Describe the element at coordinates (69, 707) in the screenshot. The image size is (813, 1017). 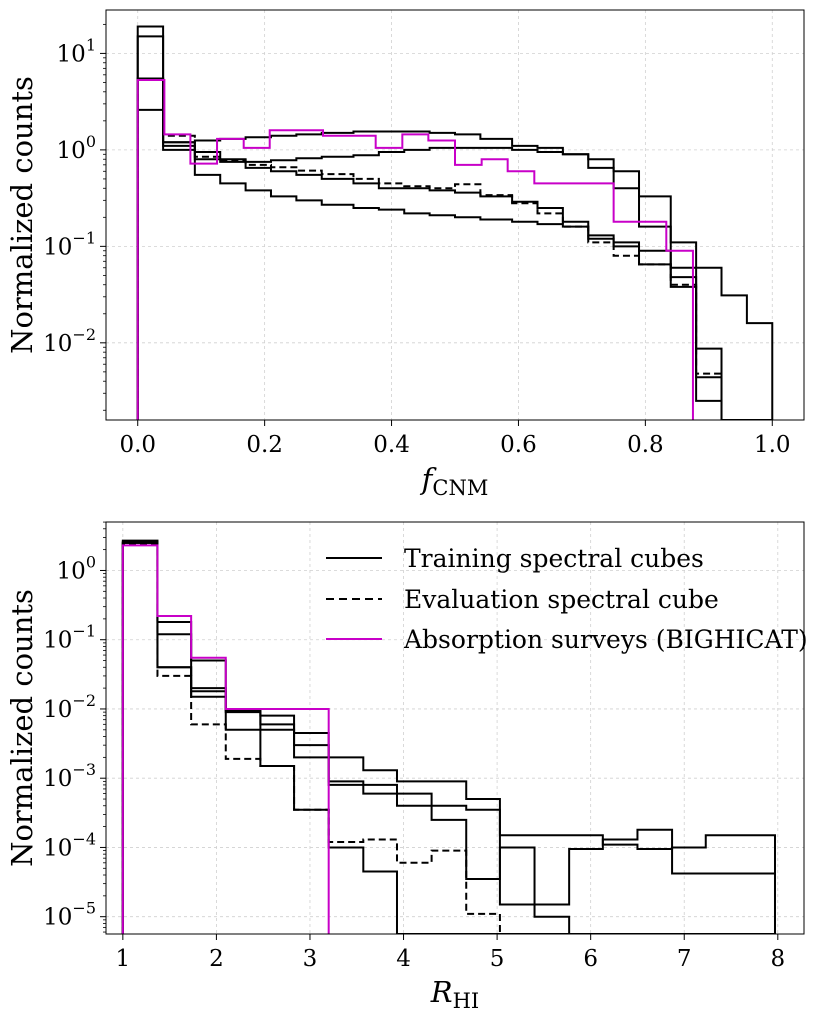
I see `bottom-y-tick-label: 10⁻²` at that location.